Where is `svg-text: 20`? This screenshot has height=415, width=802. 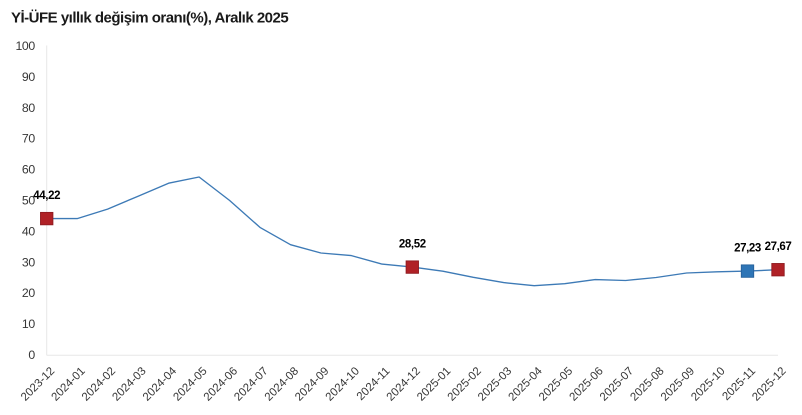
svg-text: 20 is located at coordinates (28, 293).